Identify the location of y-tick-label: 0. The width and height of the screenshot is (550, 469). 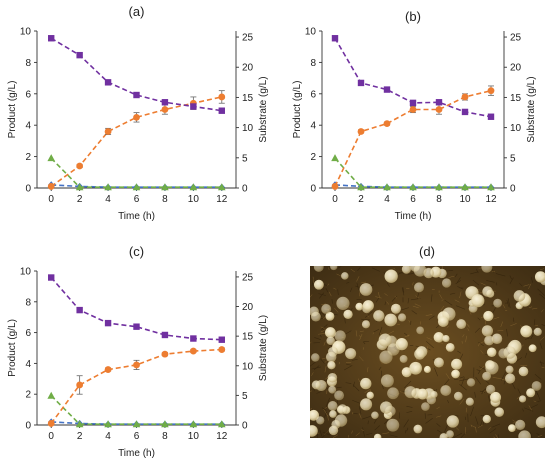
(28, 426).